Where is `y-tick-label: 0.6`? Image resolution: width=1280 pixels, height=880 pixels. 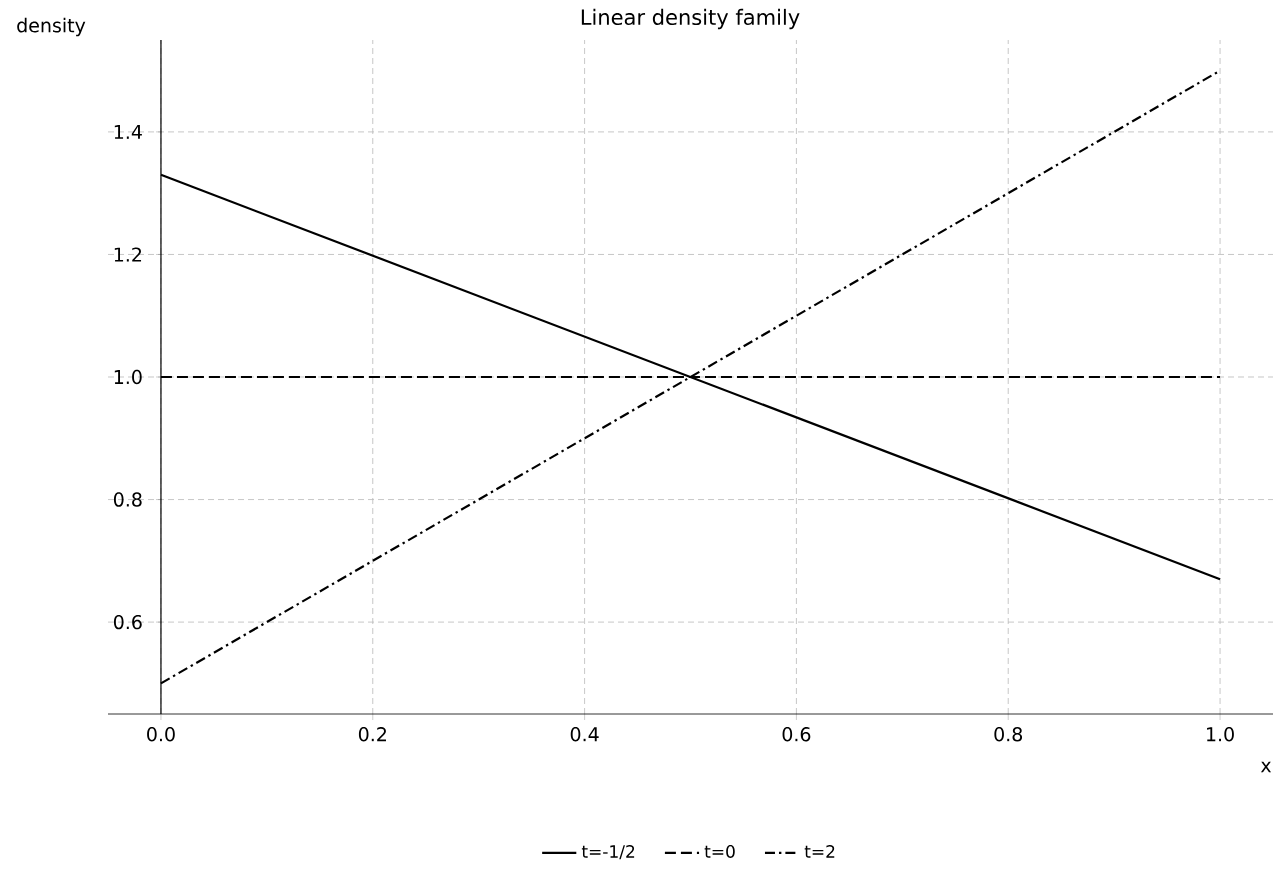
y-tick-label: 0.6 is located at coordinates (127, 622).